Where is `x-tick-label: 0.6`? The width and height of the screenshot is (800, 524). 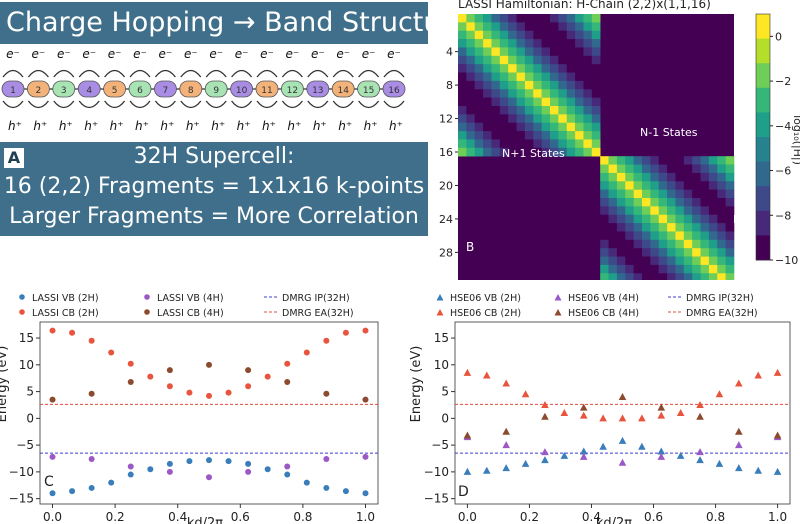
x-tick-label: 0.6 is located at coordinates (653, 517).